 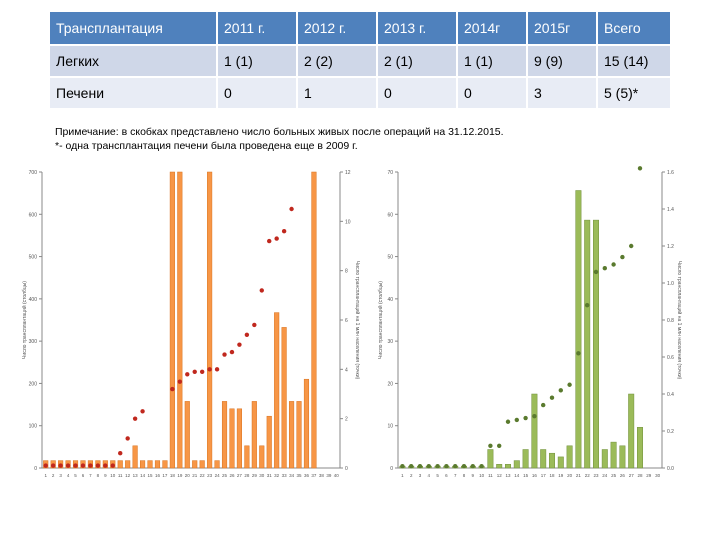 What do you see at coordinates (596, 475) in the screenshot?
I see `x-tick-label: 23` at bounding box center [596, 475].